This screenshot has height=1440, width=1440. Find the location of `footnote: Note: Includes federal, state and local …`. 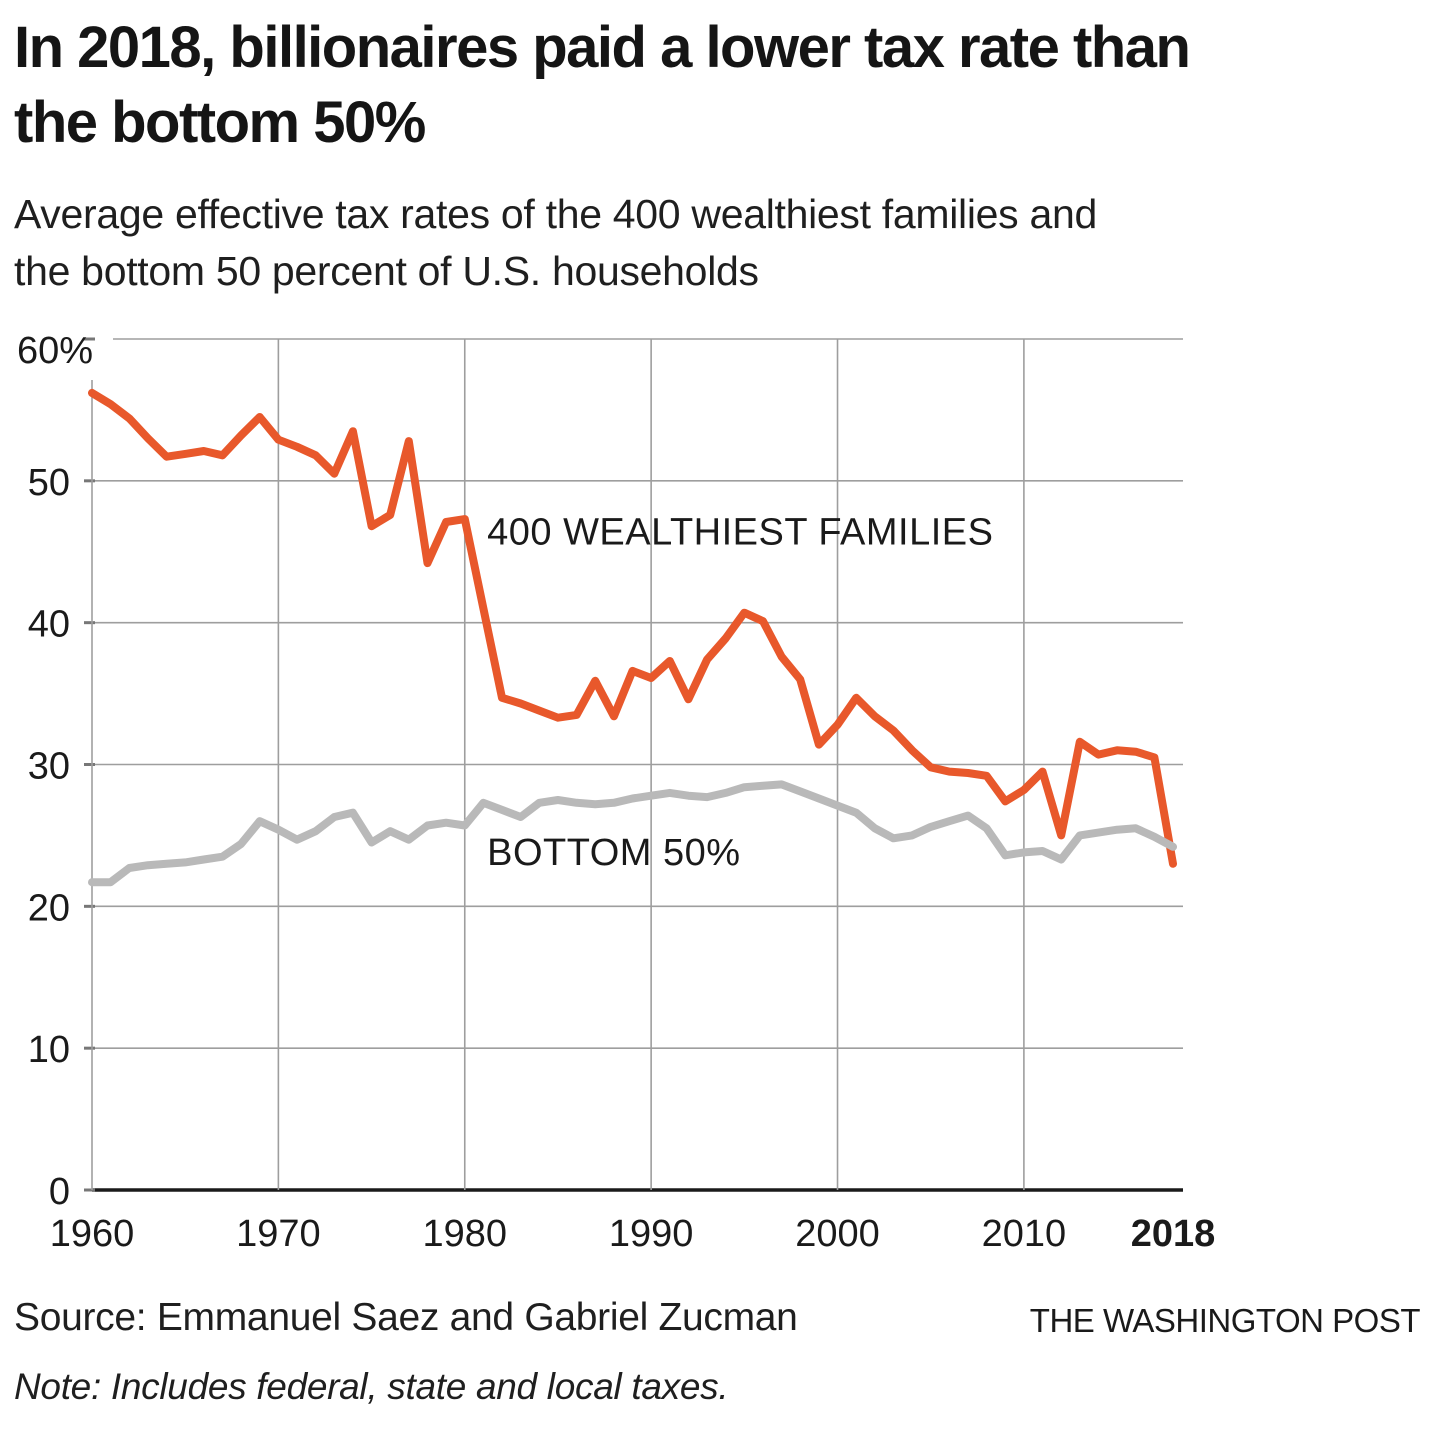

footnote: Note: Includes federal, state and local … is located at coordinates (371, 1386).